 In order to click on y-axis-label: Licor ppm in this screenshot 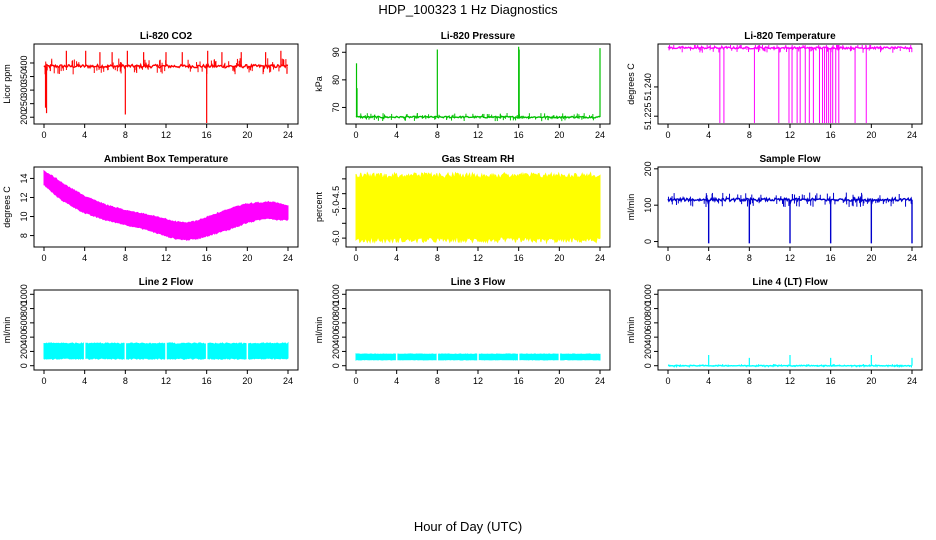, I will do `click(7, 84)`.